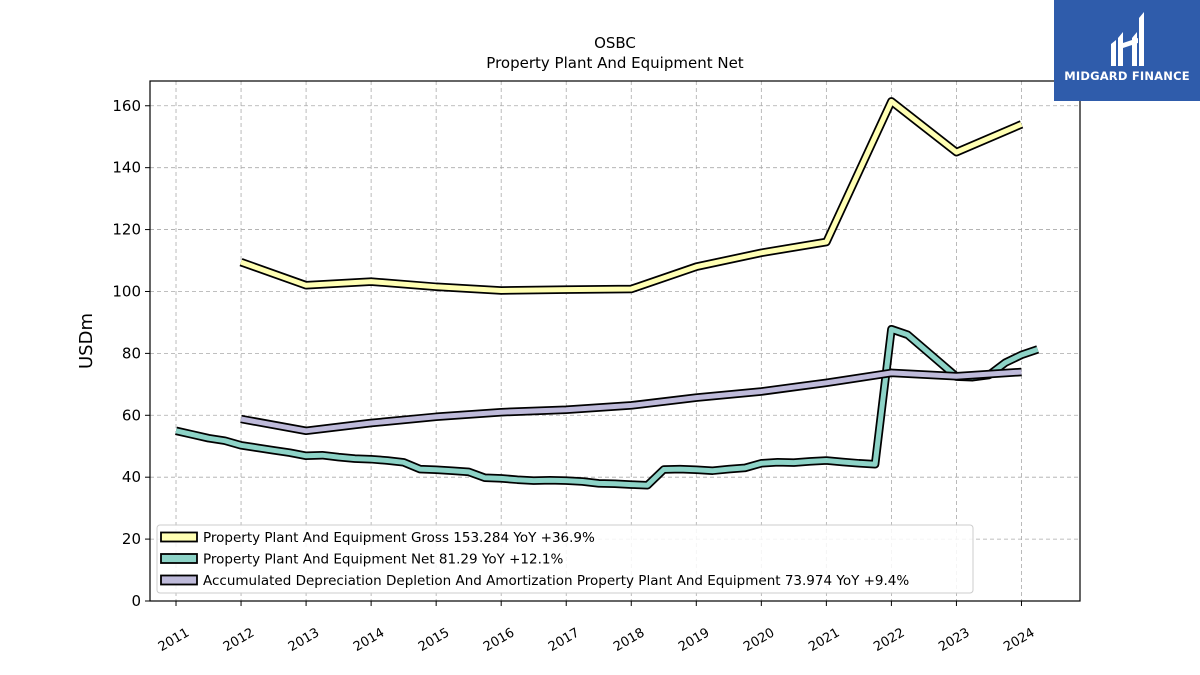 This screenshot has width=1200, height=675. I want to click on y-tick-label: 0, so click(136, 601).